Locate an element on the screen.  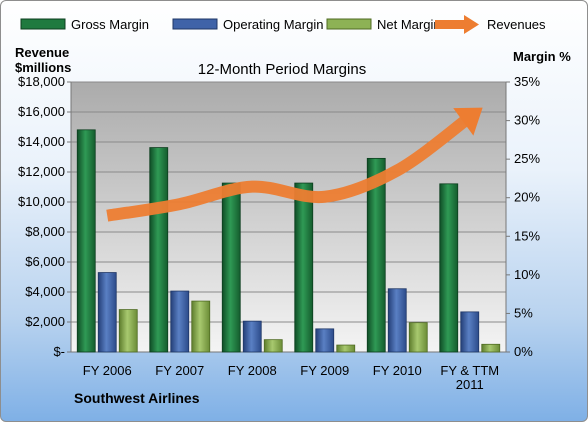
left-tick-label: $10,000 is located at coordinates (41, 201).